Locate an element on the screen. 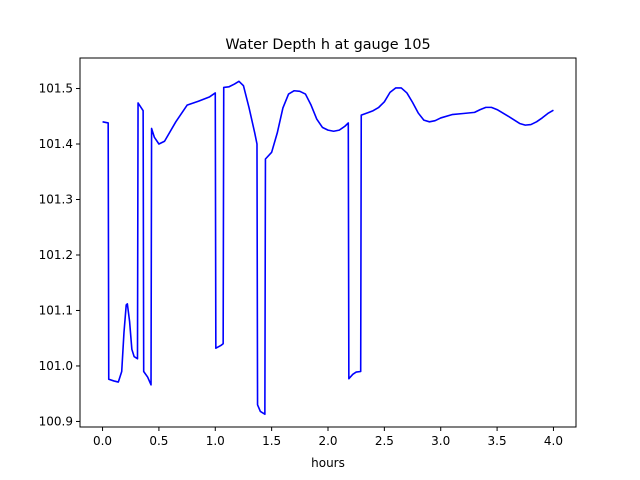  x-tick-label-7: 3.5 is located at coordinates (497, 441).